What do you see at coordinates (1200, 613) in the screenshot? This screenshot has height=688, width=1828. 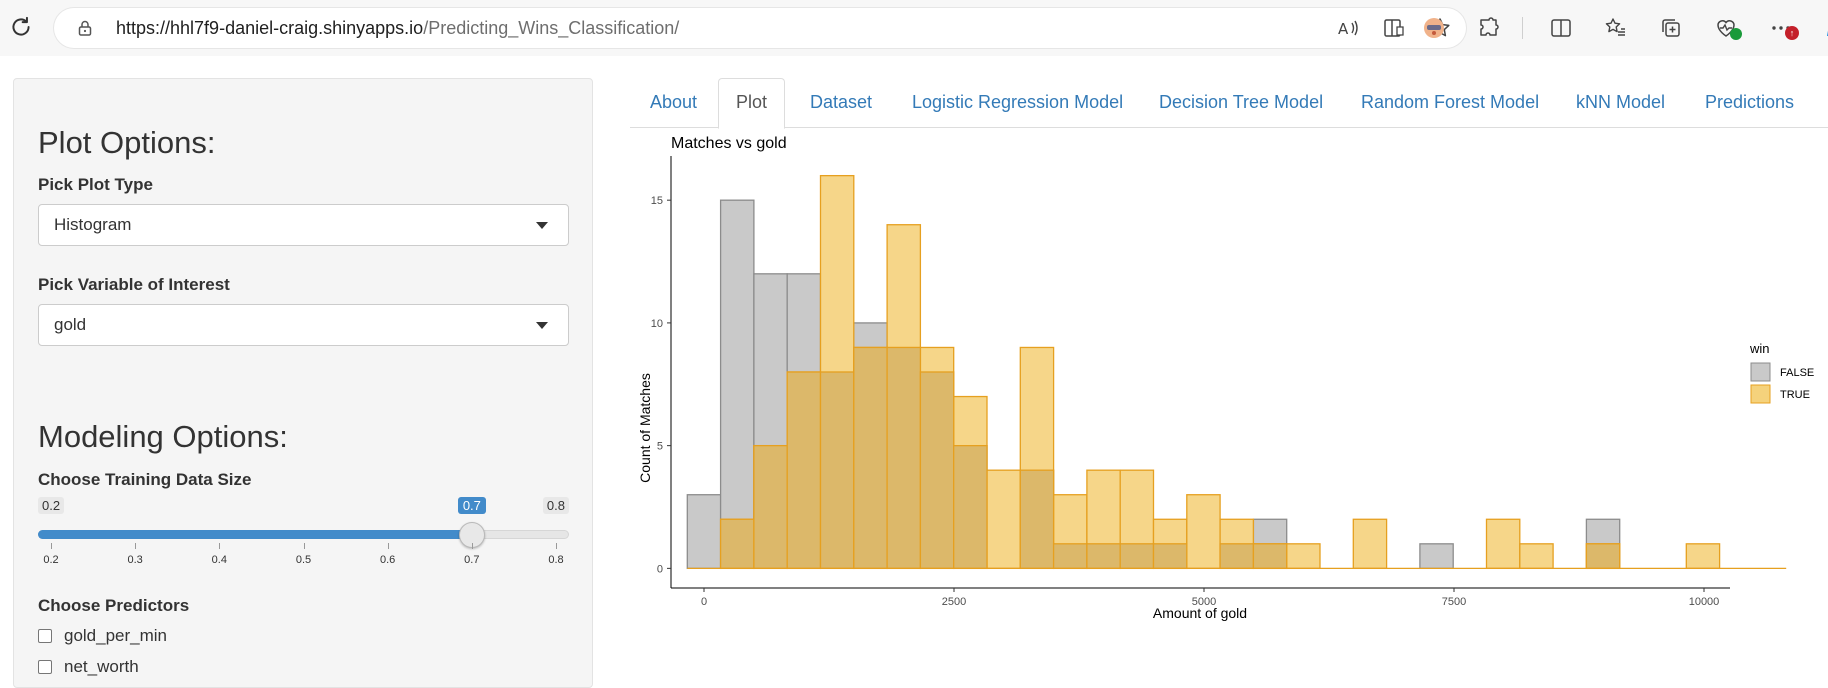 I see `x-axis-label: Amount of gold` at bounding box center [1200, 613].